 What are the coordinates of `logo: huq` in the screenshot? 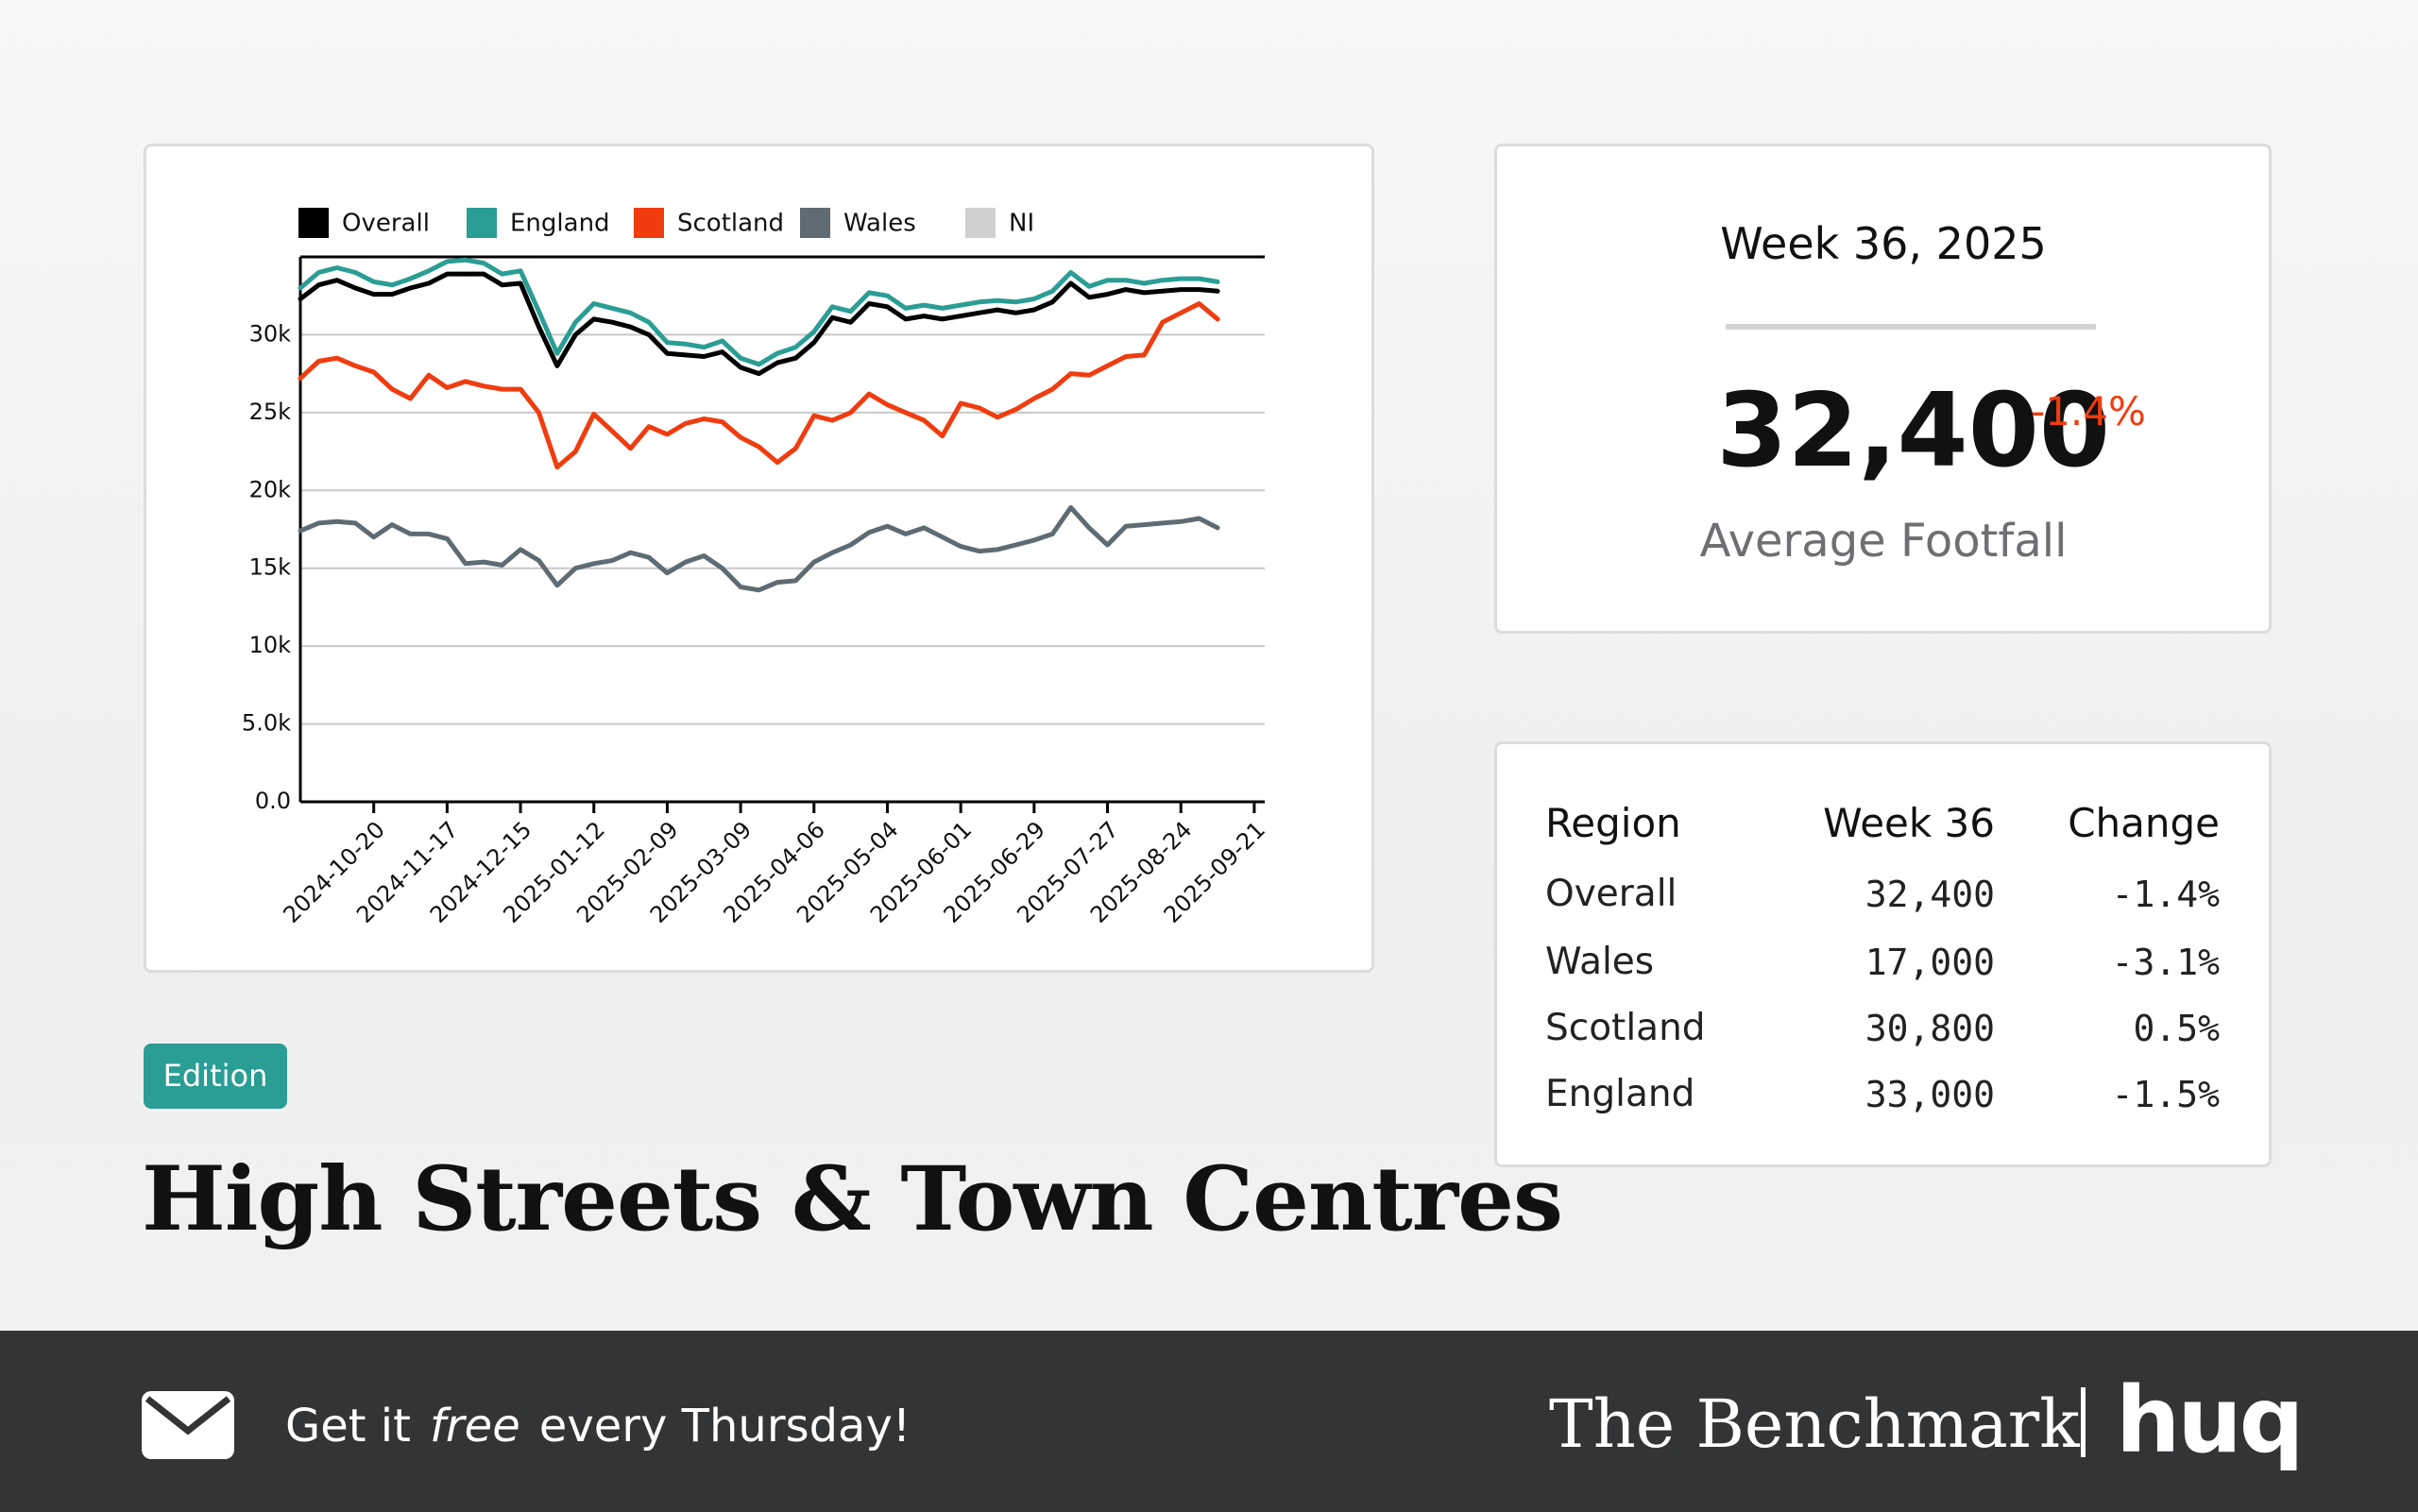 It's located at (2210, 1420).